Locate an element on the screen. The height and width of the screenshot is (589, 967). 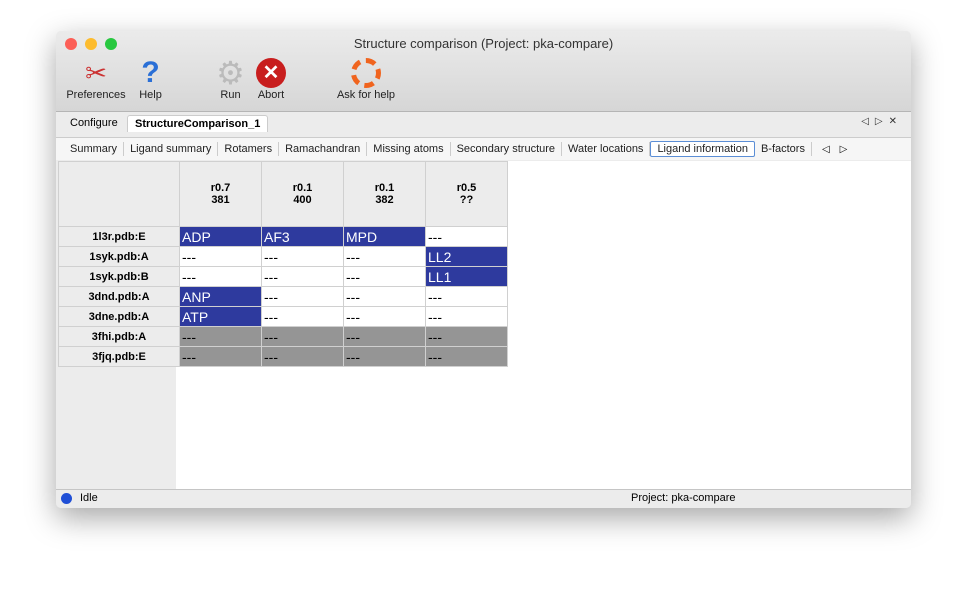
column-residue: ?? is located at coordinates (466, 200).